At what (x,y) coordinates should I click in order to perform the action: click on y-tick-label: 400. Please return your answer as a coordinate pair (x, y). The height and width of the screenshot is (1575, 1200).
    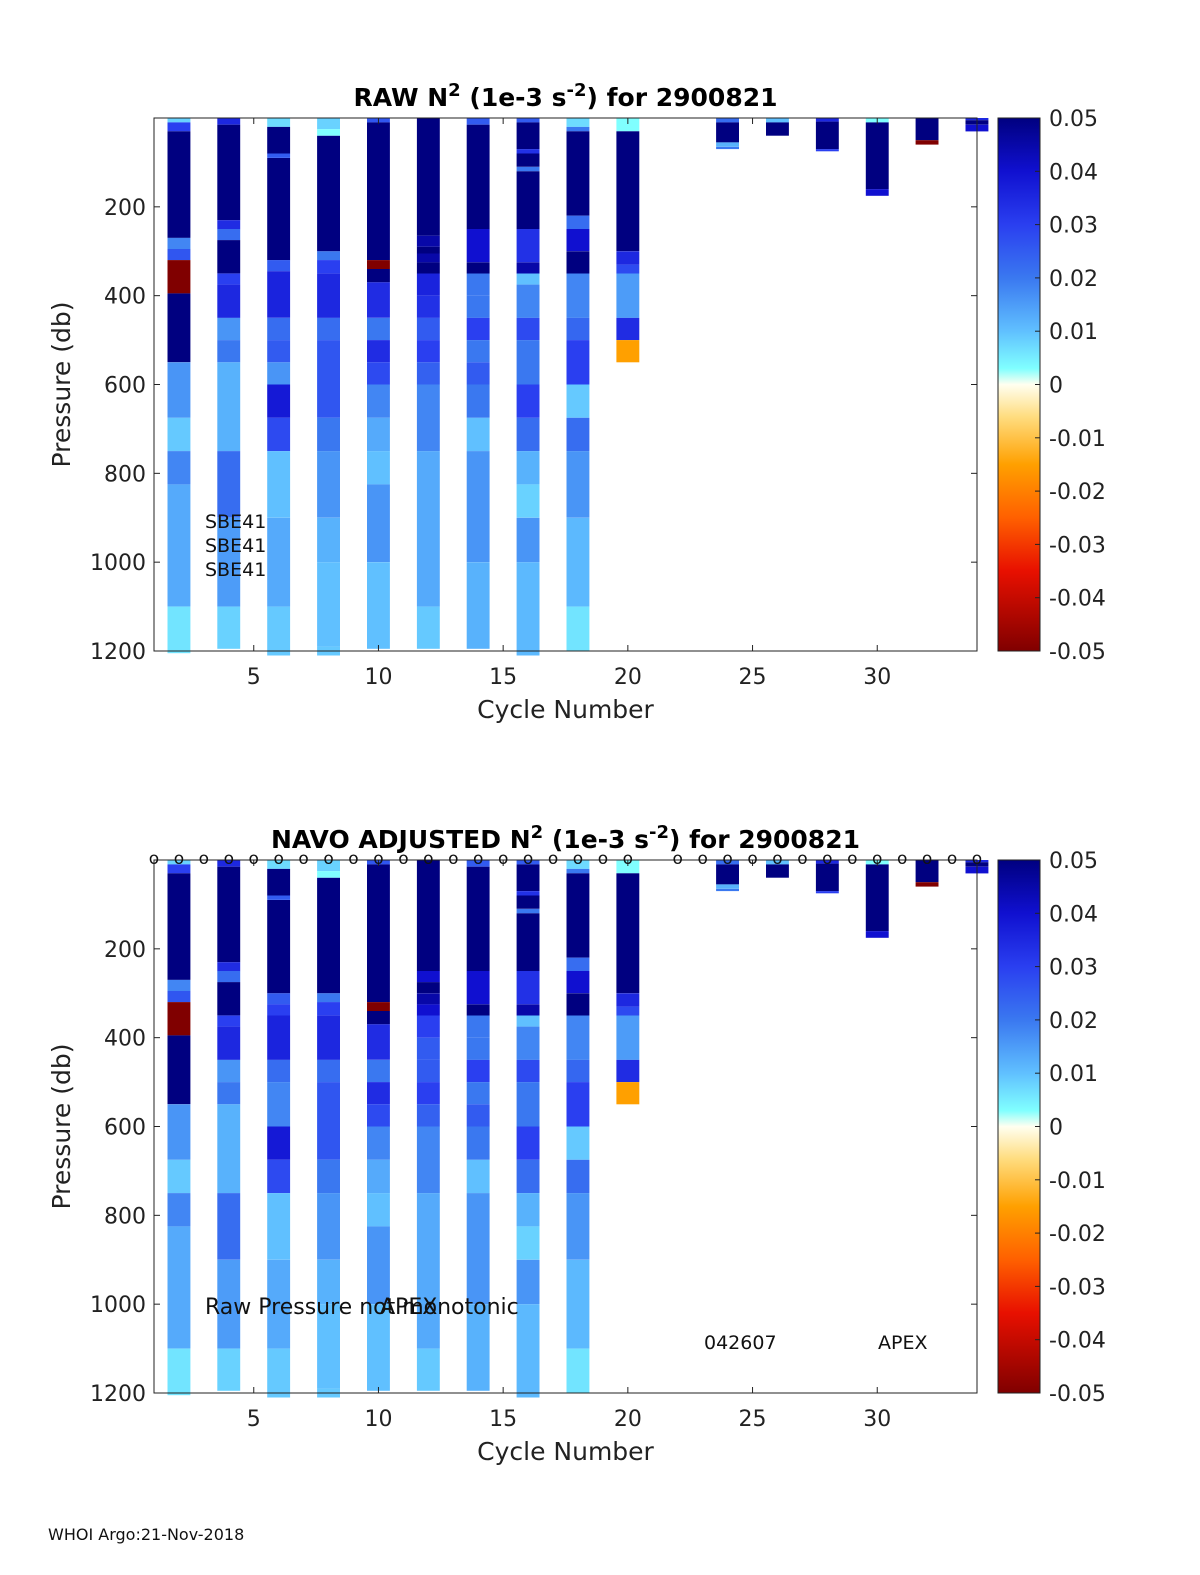
    Looking at the image, I should click on (125, 1039).